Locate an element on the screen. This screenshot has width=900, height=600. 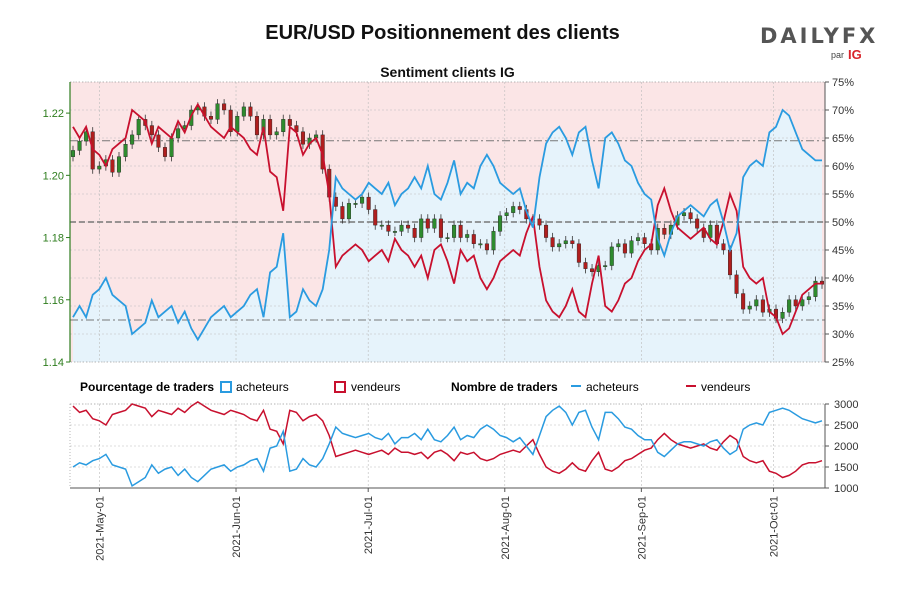
right-tick-label: 30% is located at coordinates (843, 335).